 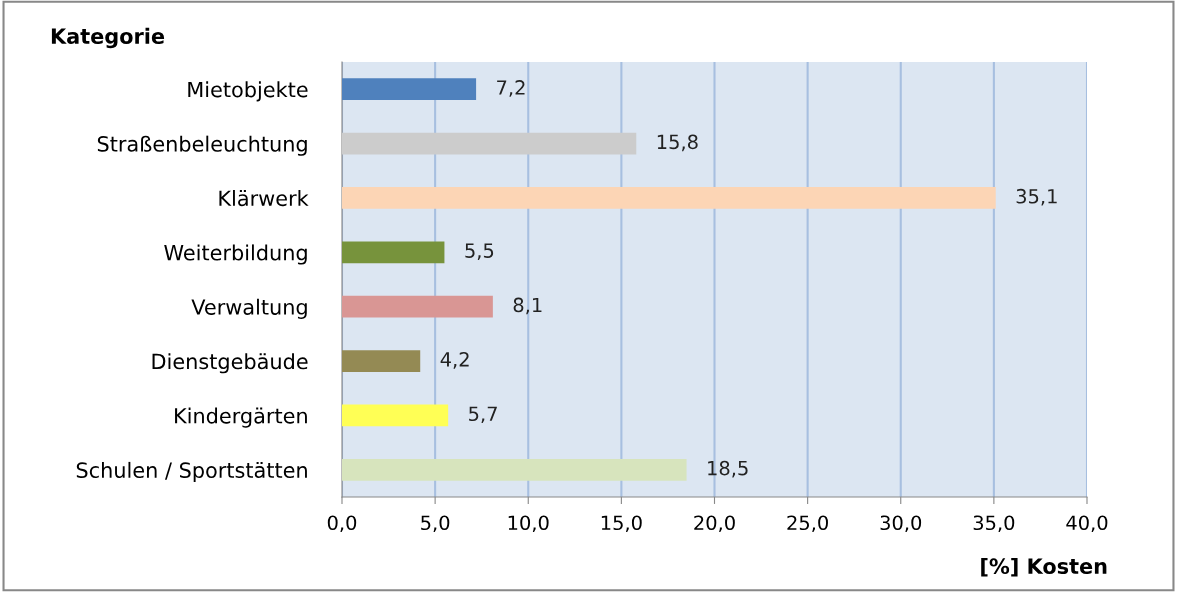 What do you see at coordinates (714, 524) in the screenshot?
I see `x-tick-label: 20,0` at bounding box center [714, 524].